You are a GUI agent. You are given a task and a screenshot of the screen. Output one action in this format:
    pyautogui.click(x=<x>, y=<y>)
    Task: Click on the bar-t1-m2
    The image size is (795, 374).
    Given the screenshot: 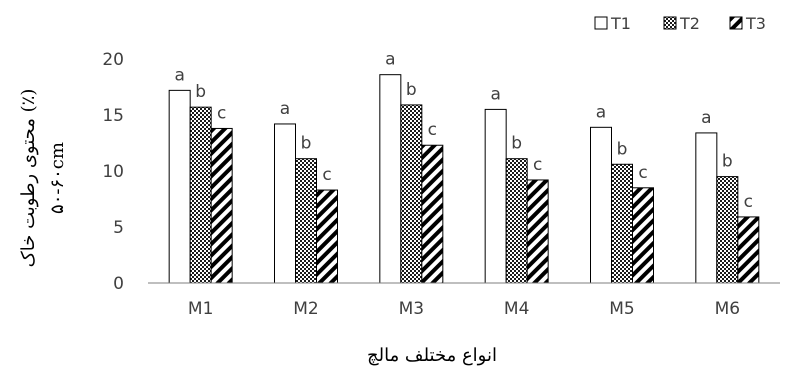 What is the action you would take?
    pyautogui.click(x=285, y=203)
    